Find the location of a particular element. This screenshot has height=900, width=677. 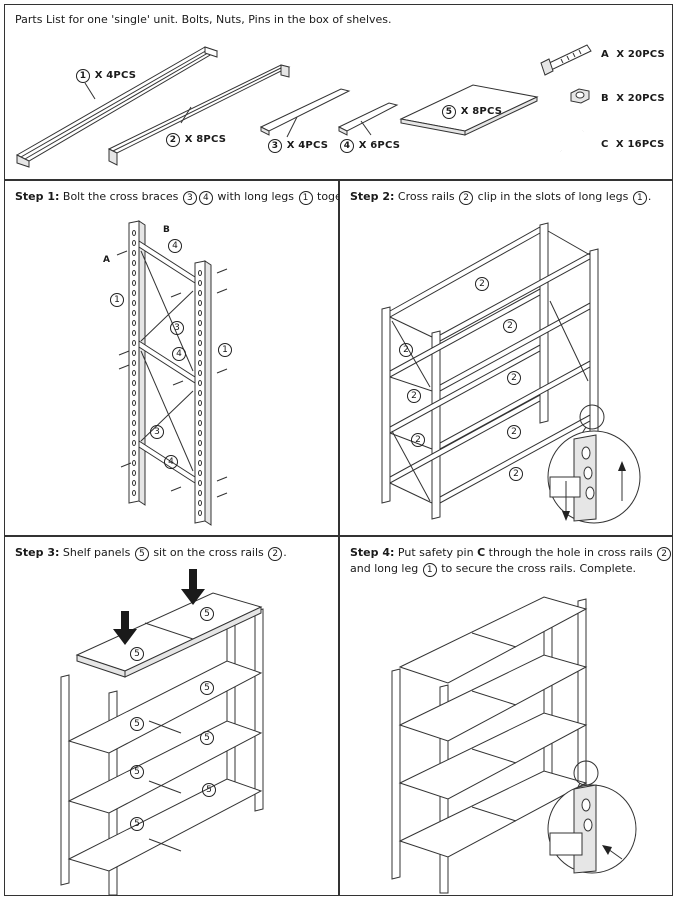

step1-callout: A is located at coordinates (106, 260).